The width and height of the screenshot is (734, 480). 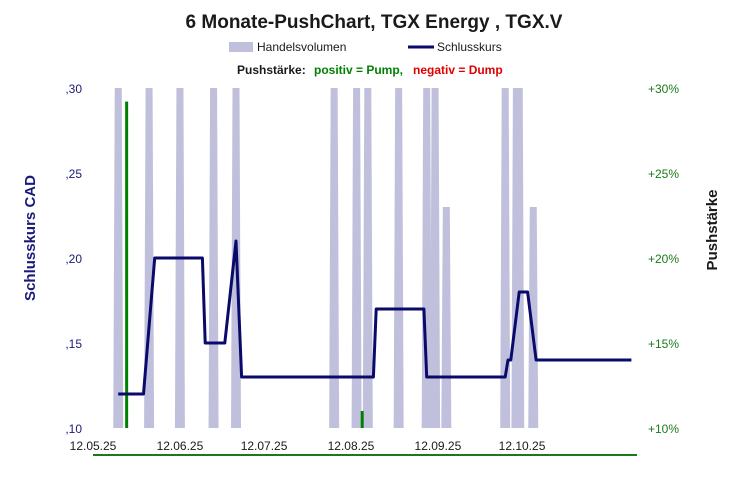 I want to click on x-tick-label: 12.06.25, so click(x=180, y=446).